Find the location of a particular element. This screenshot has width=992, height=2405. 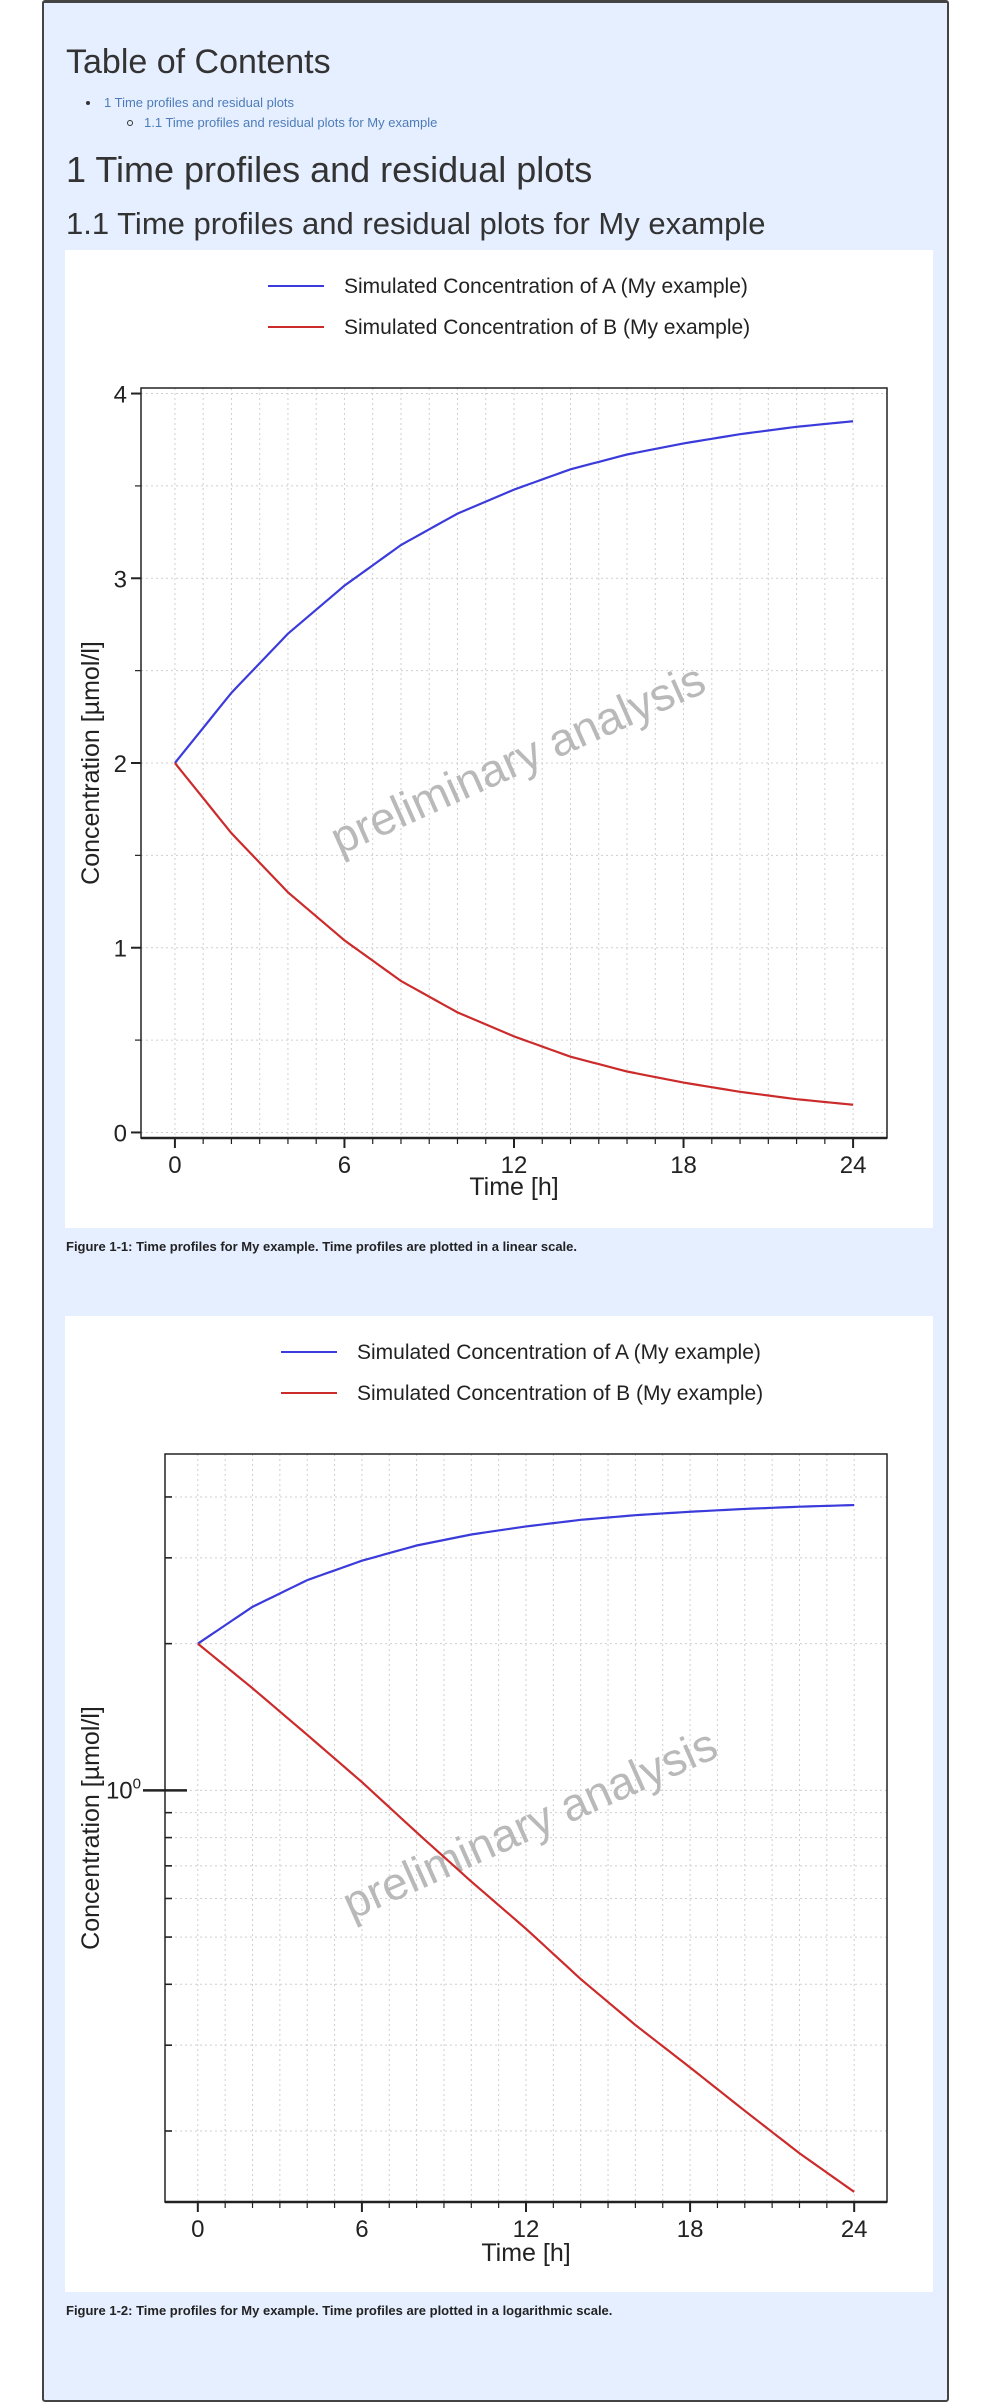

toc-link-section-1: 1 Time profiles and residual plots is located at coordinates (199, 102).